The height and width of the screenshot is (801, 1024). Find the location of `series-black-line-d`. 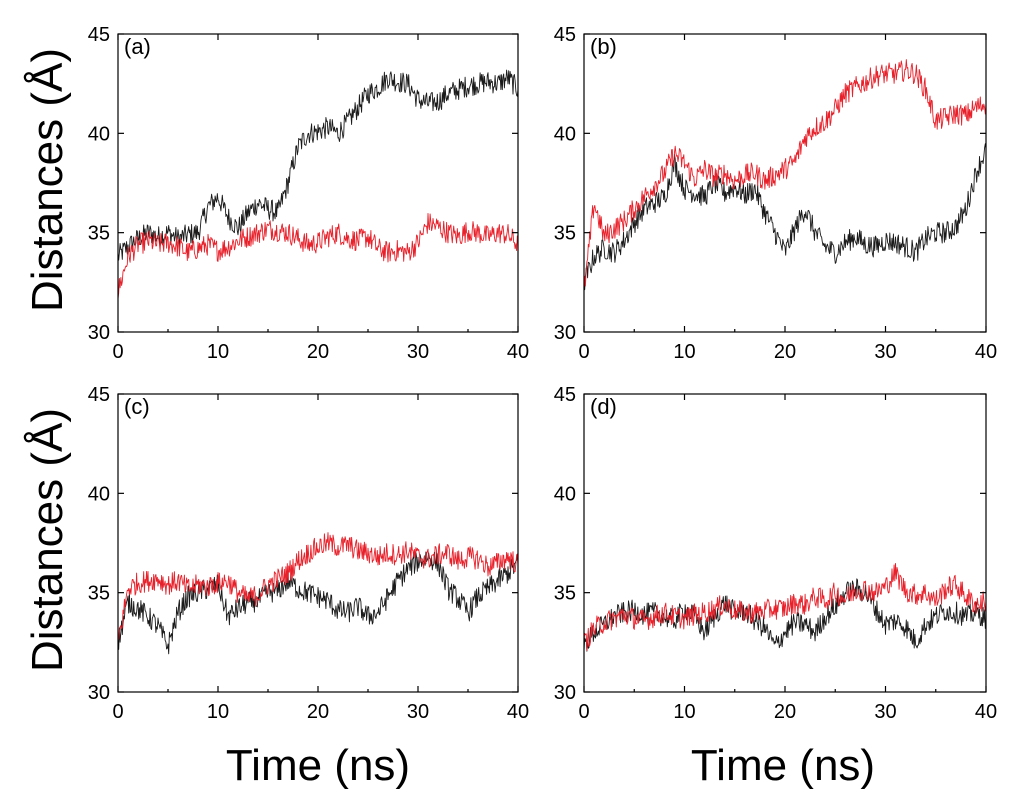

series-black-line-d is located at coordinates (785, 615).